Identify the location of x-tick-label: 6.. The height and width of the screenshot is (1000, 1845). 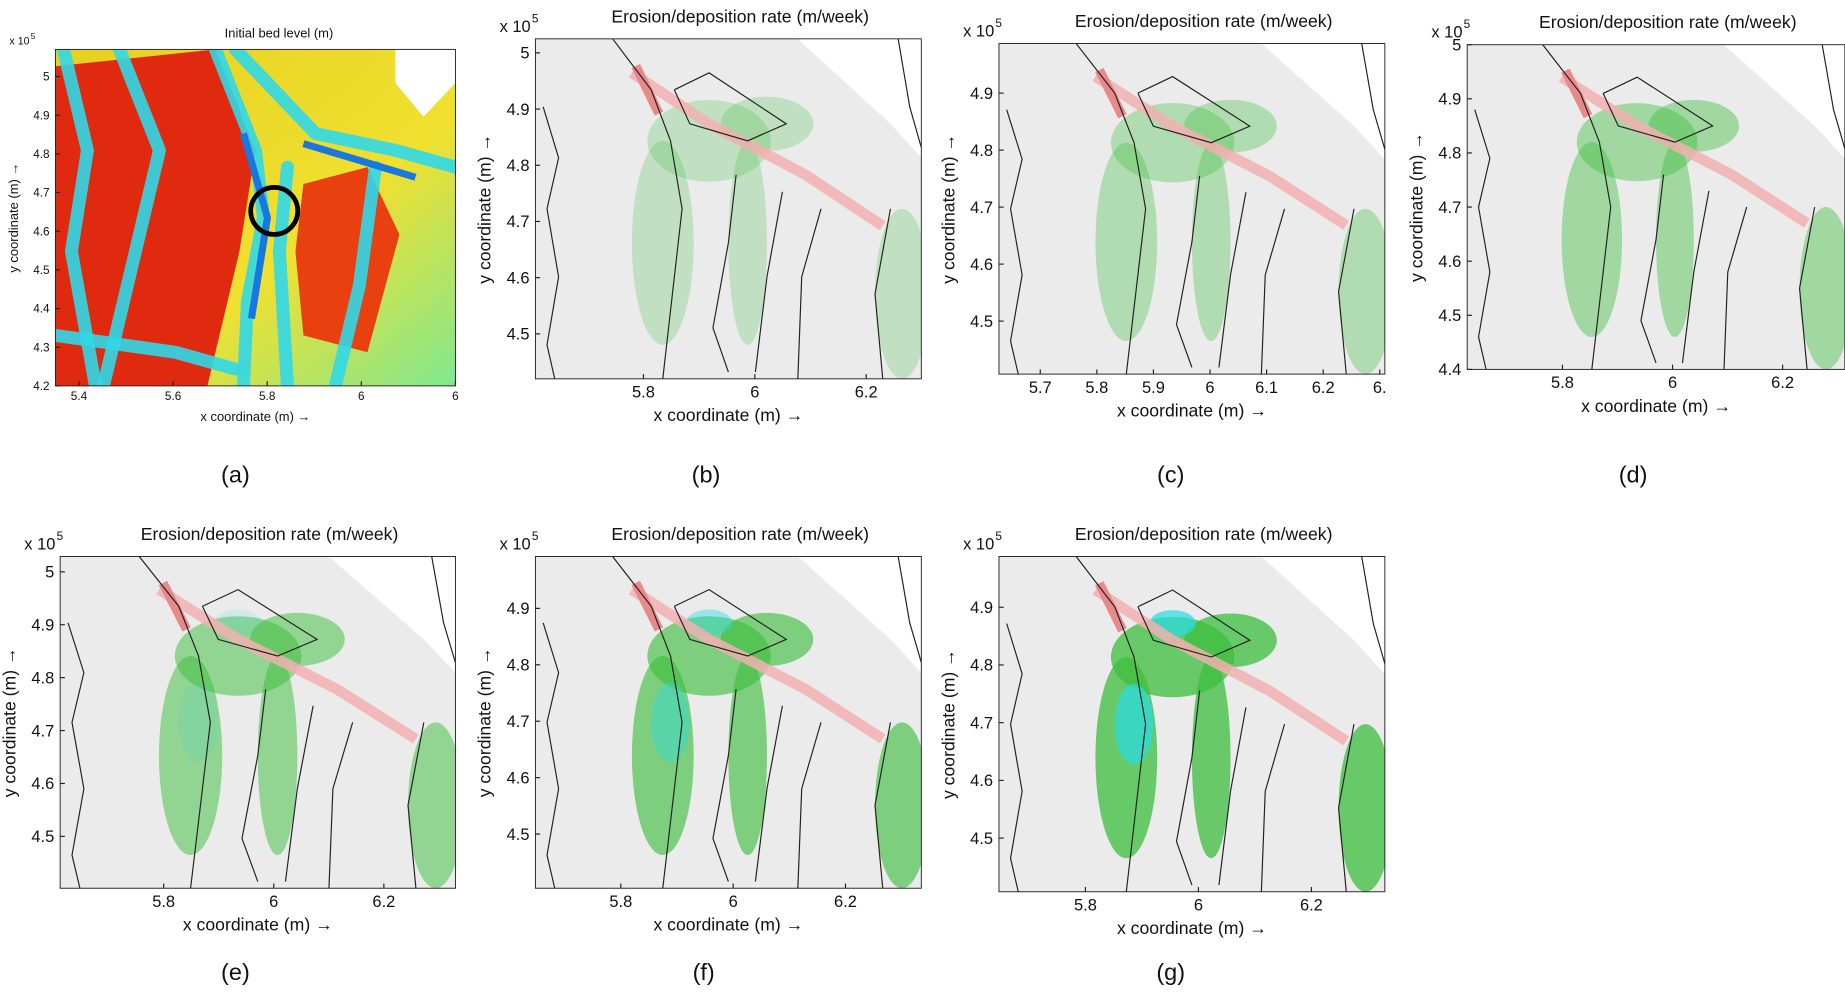
(1380, 388).